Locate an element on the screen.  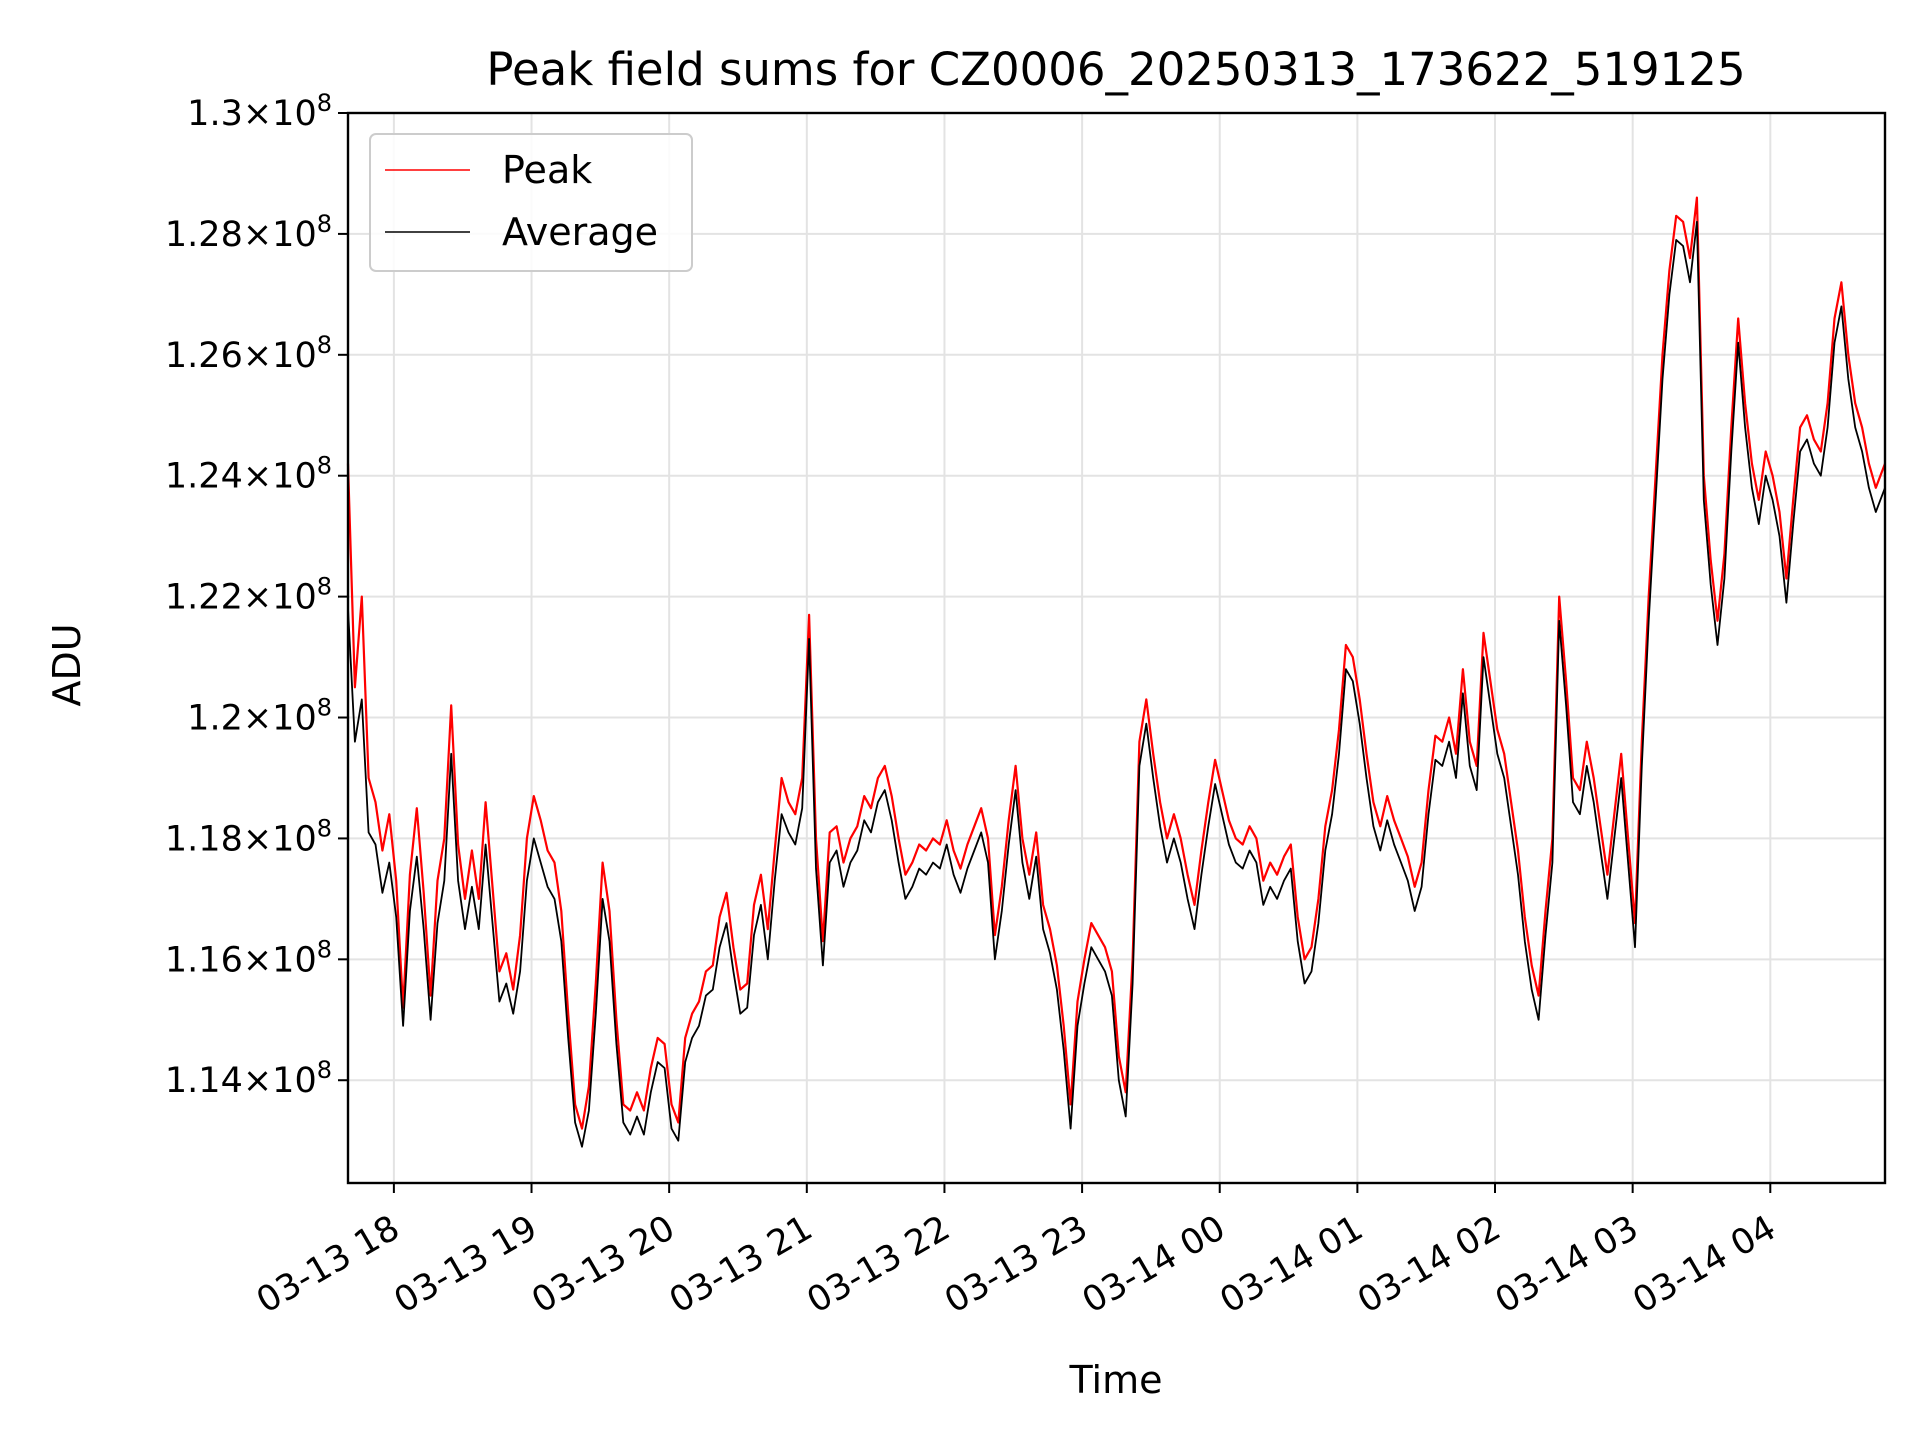
y-tick-label: 1.24×10⁸ is located at coordinates (248, 474).